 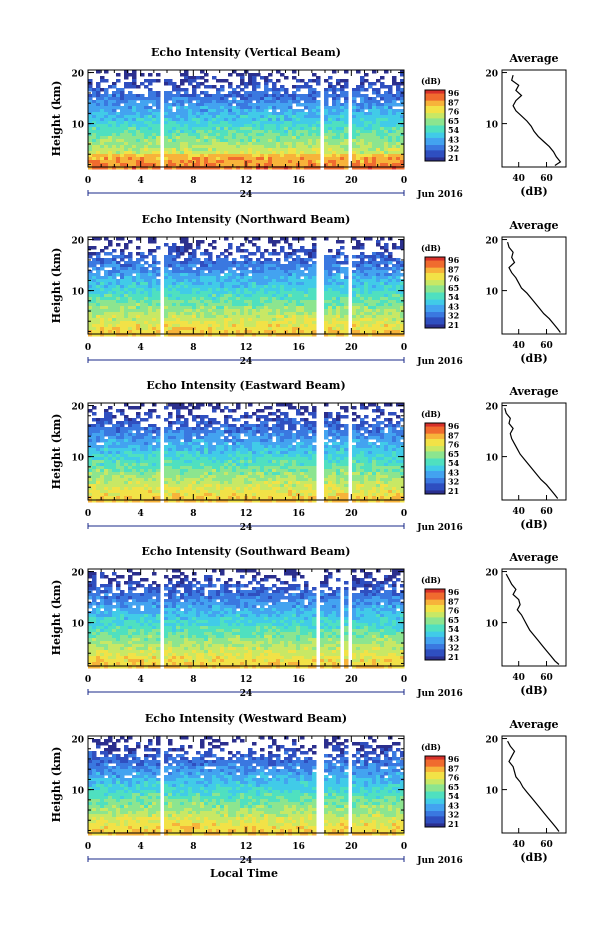 I want to click on panel-title: Echo Intensity (Eastward Beam), so click(x=245, y=385).